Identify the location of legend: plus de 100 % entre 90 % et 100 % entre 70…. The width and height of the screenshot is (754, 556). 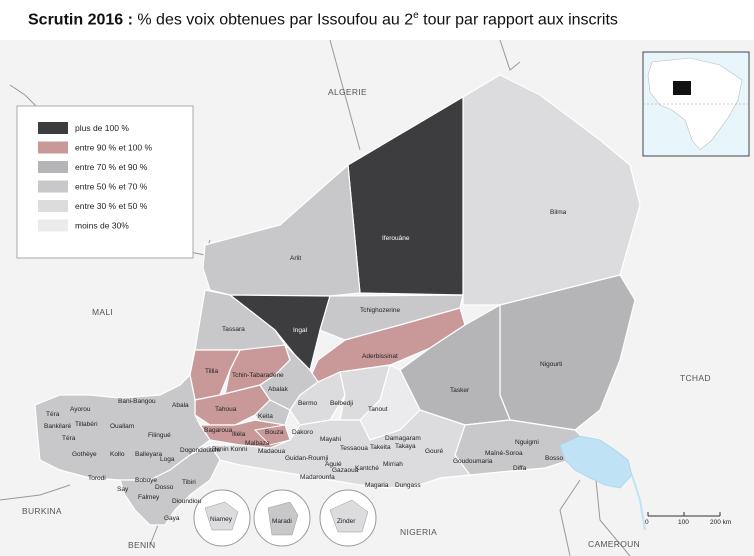
(105, 182).